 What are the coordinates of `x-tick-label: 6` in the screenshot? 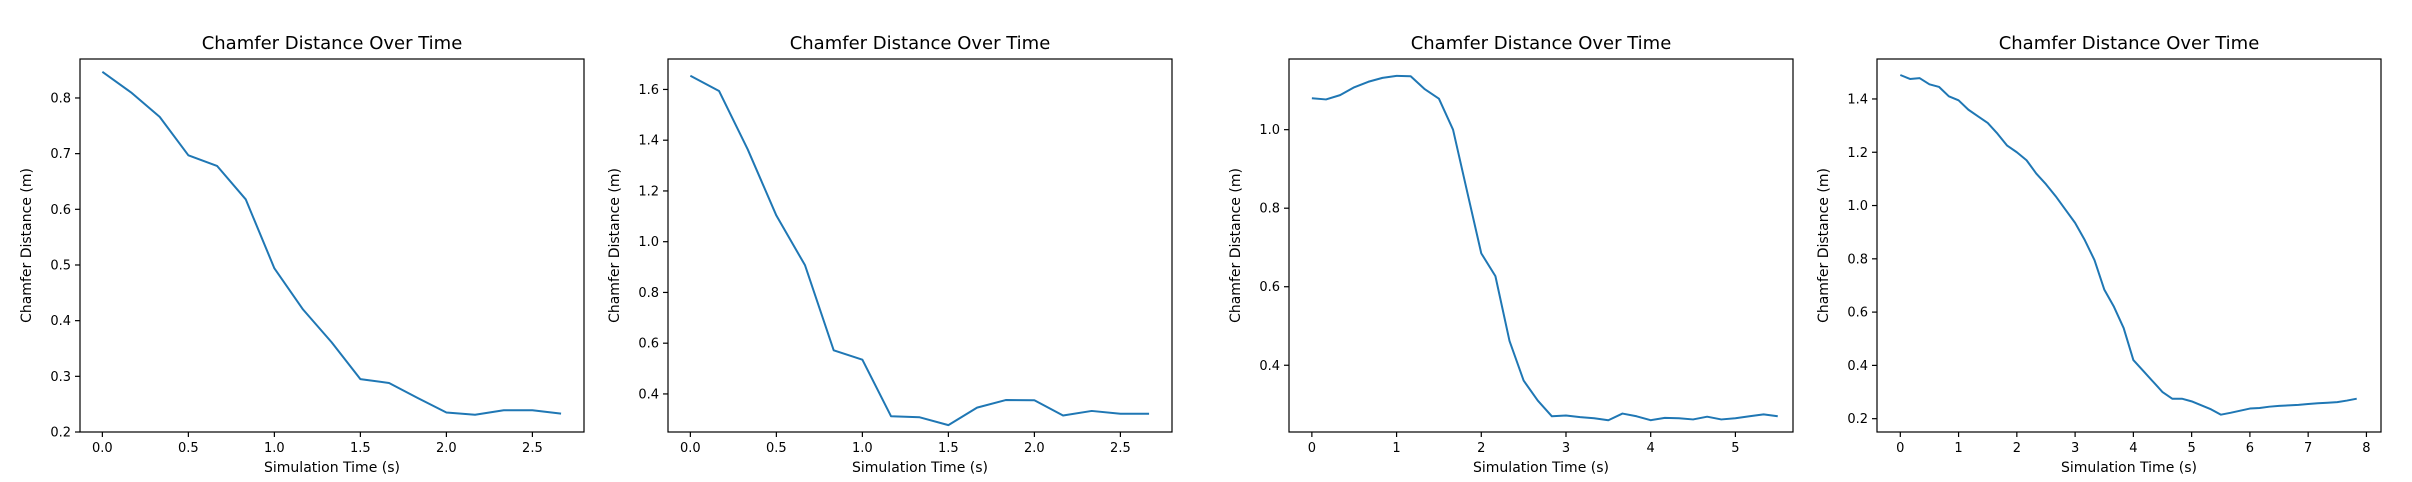 It's located at (2250, 448).